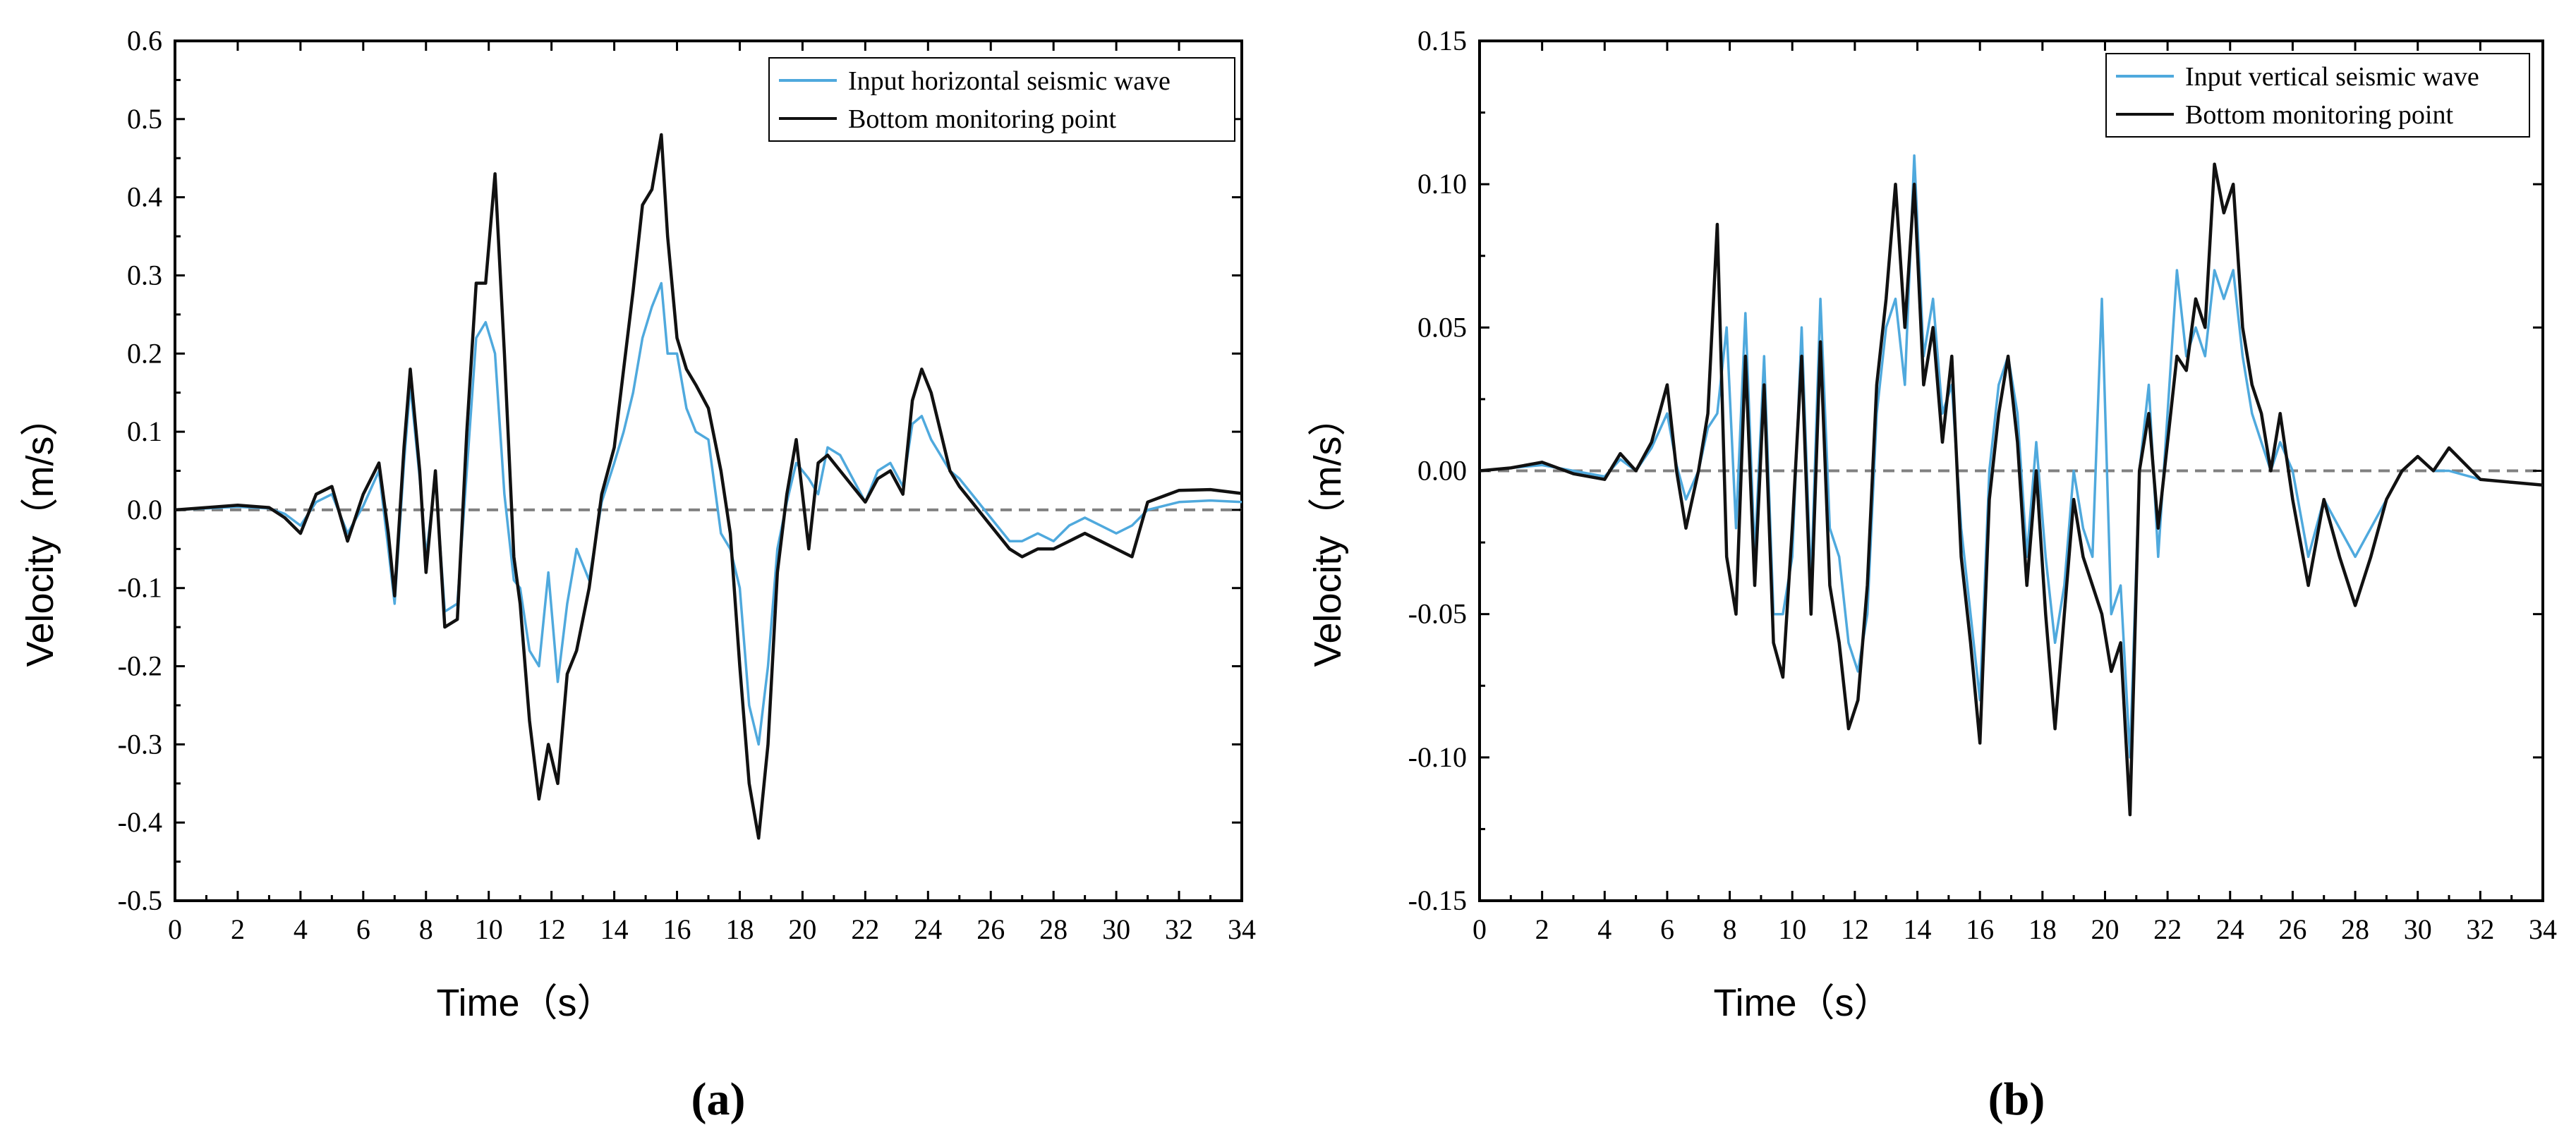 The image size is (2576, 1137). What do you see at coordinates (1010, 81) in the screenshot?
I see `legend-entry-label: Input horizontal seismic wave` at bounding box center [1010, 81].